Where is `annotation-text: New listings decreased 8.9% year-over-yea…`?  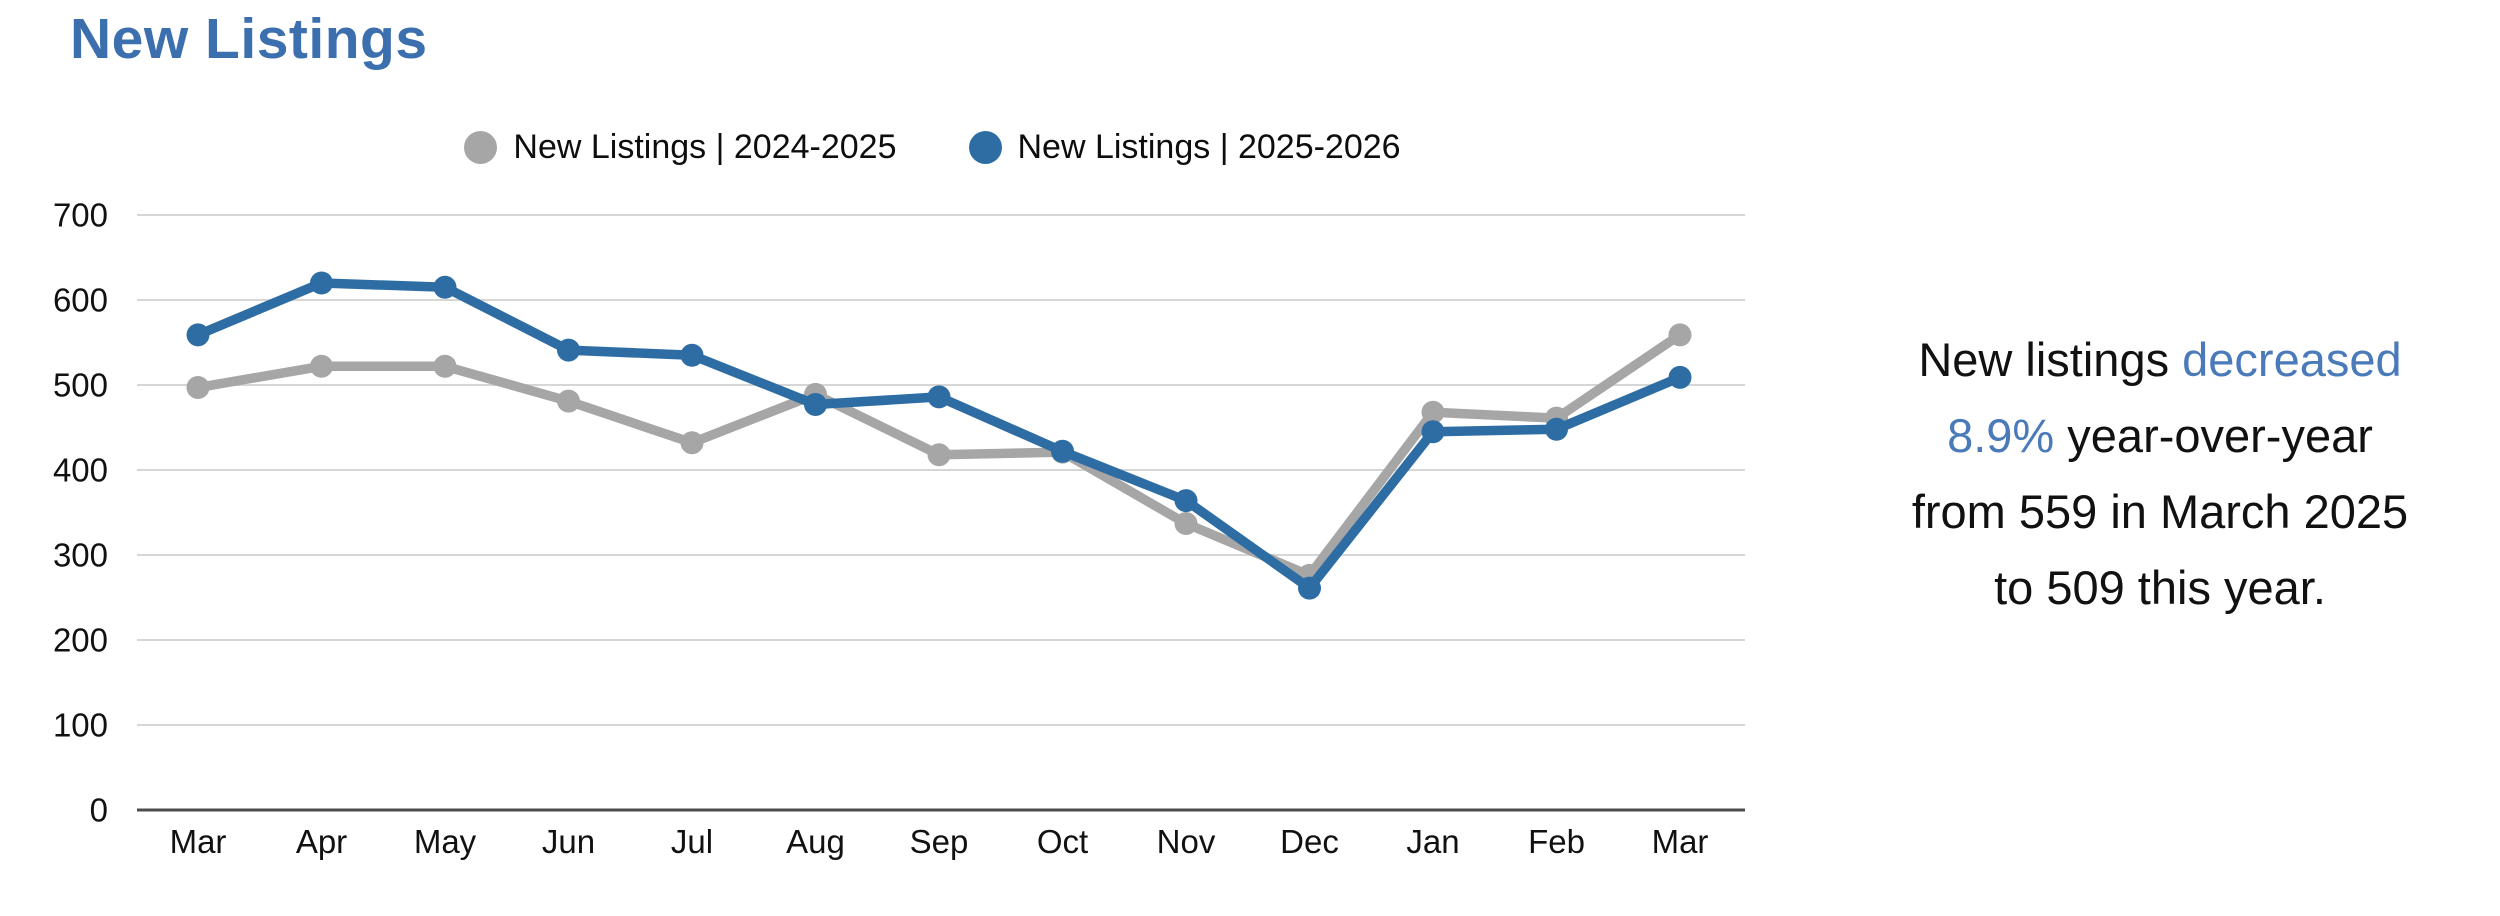 annotation-text: New listings decreased 8.9% year-over-yea… is located at coordinates (2160, 474).